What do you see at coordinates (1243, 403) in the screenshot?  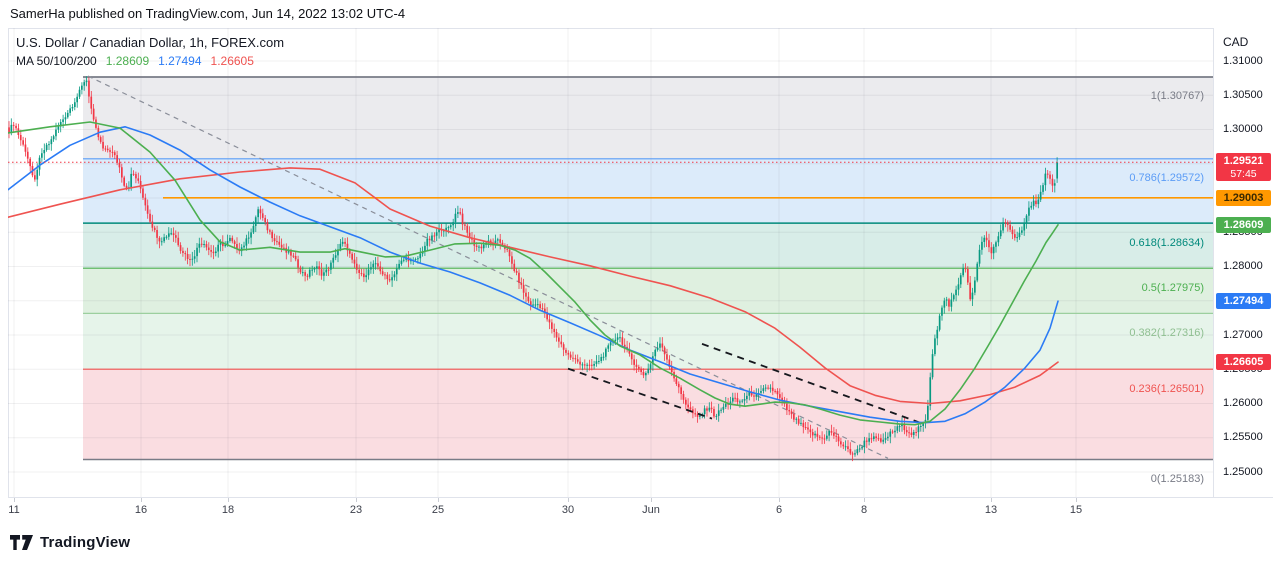 I see `price-tick-label: 1.26000` at bounding box center [1243, 403].